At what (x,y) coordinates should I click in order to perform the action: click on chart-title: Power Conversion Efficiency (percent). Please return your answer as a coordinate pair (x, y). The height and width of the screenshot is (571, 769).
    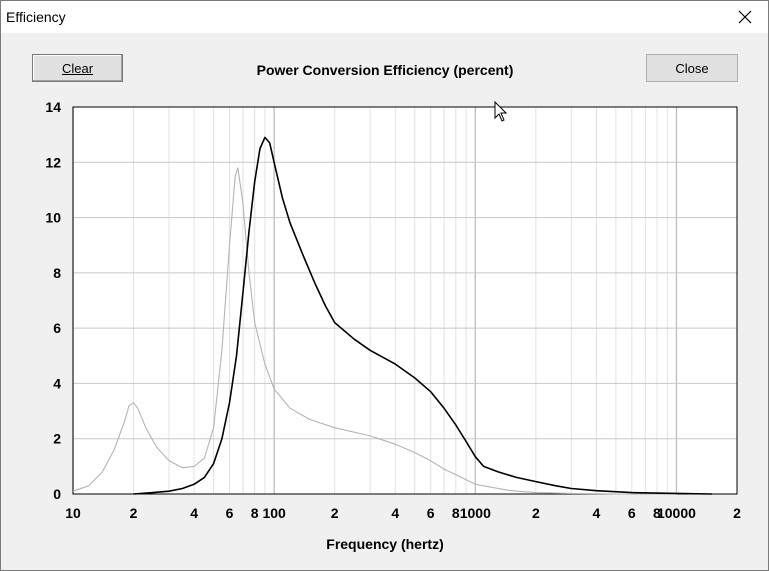
    Looking at the image, I should click on (385, 70).